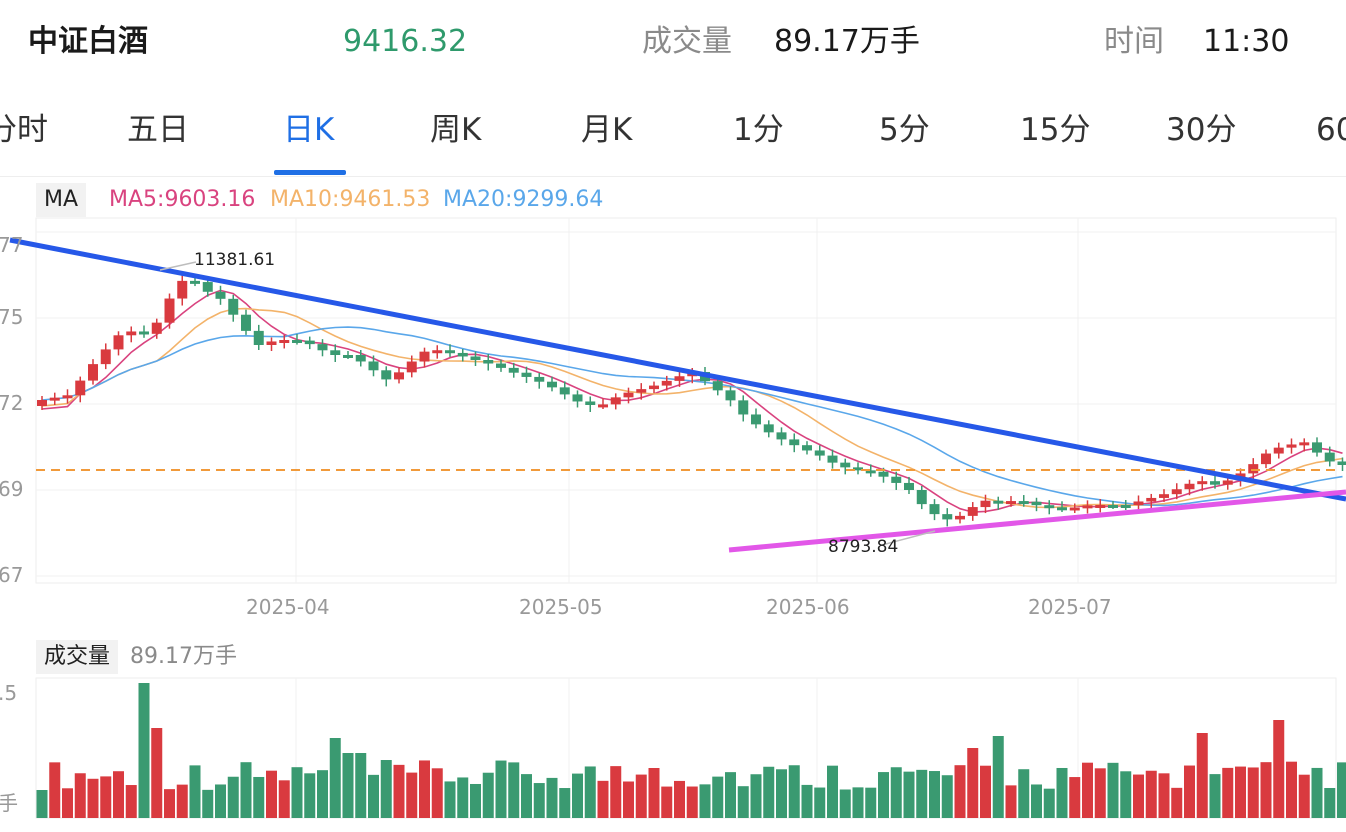  I want to click on tab-monthly-k: 月K, so click(607, 130).